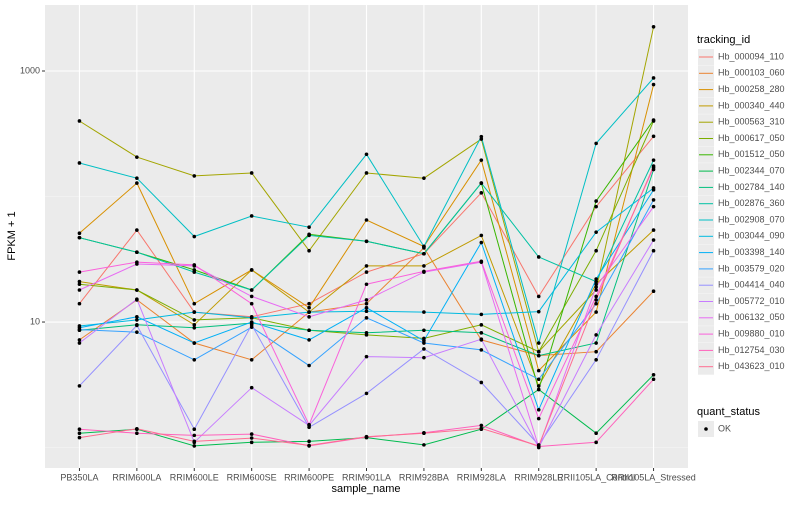 The width and height of the screenshot is (800, 505). Describe the element at coordinates (79, 477) in the screenshot. I see `x-tick-label: PB350LA` at that location.